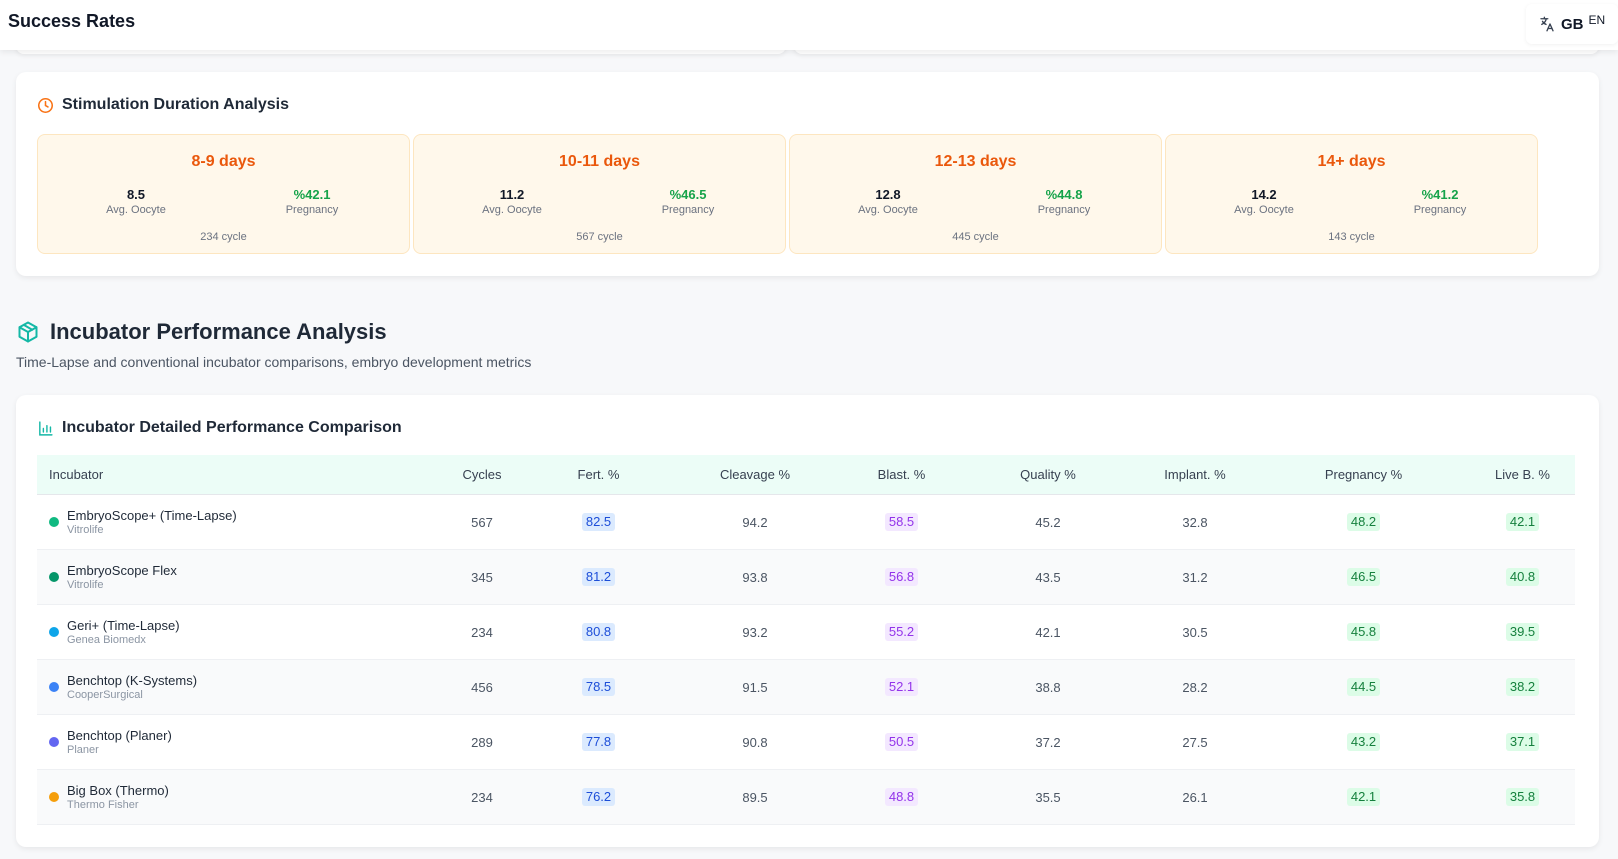 The height and width of the screenshot is (859, 1618). I want to click on cleavage-cell: 89.5, so click(755, 797).